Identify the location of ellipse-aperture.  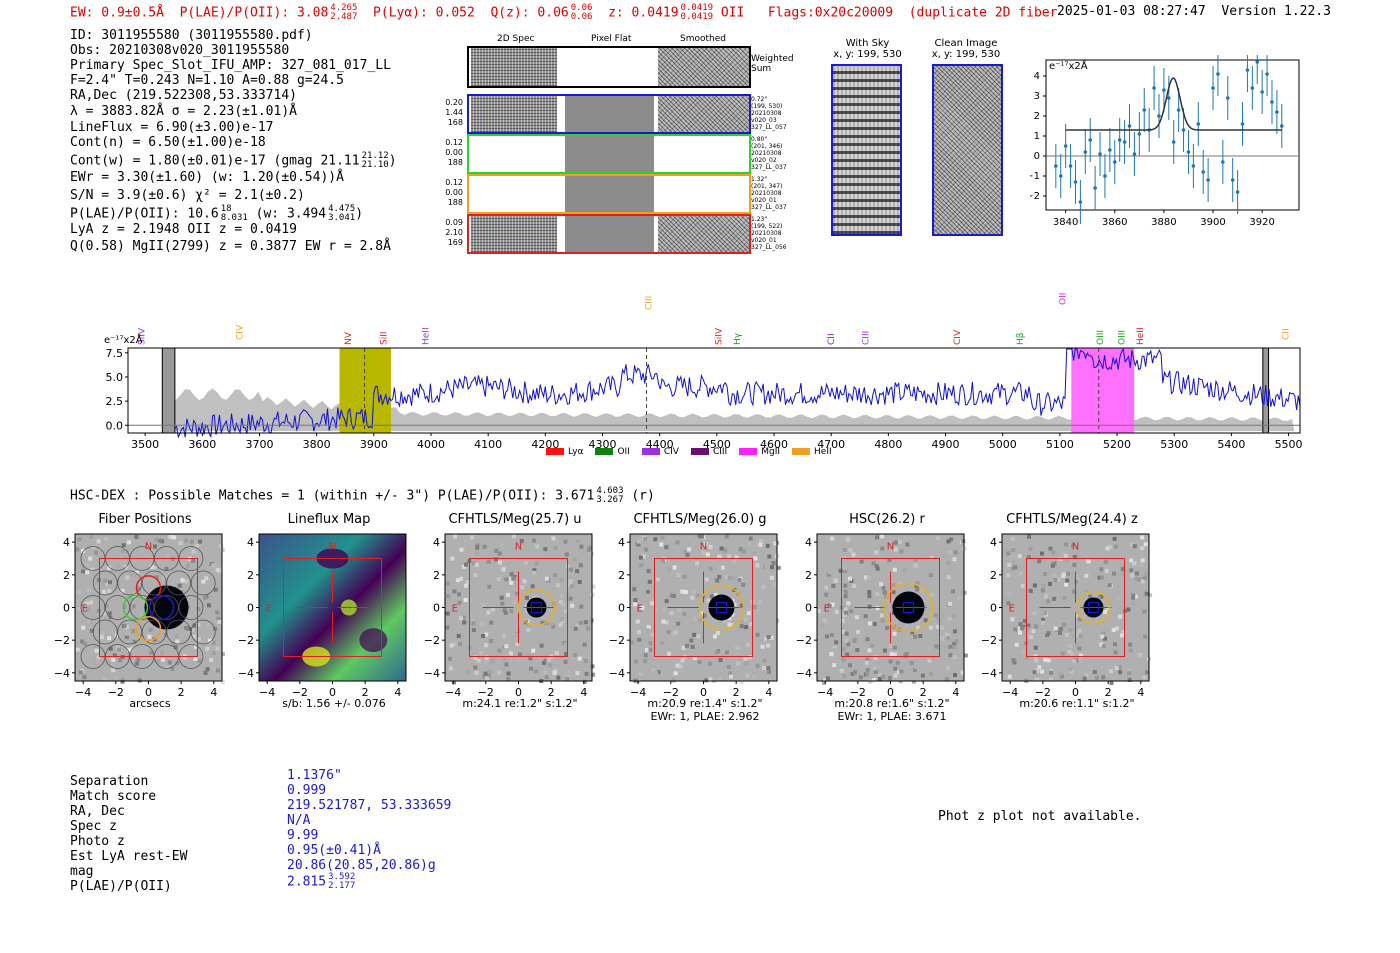
(1093, 607).